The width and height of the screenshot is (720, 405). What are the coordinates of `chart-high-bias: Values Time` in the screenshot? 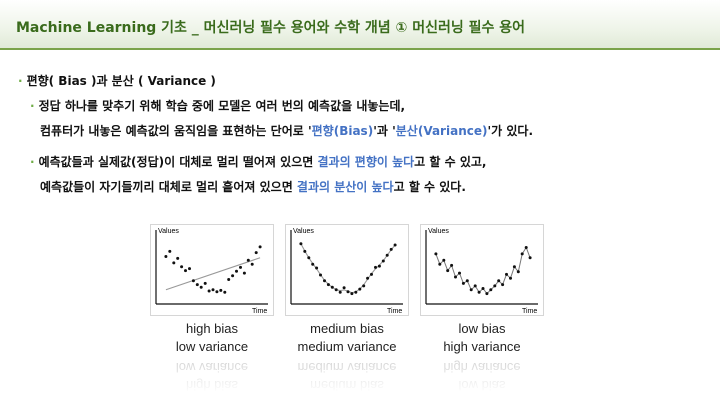 It's located at (212, 270).